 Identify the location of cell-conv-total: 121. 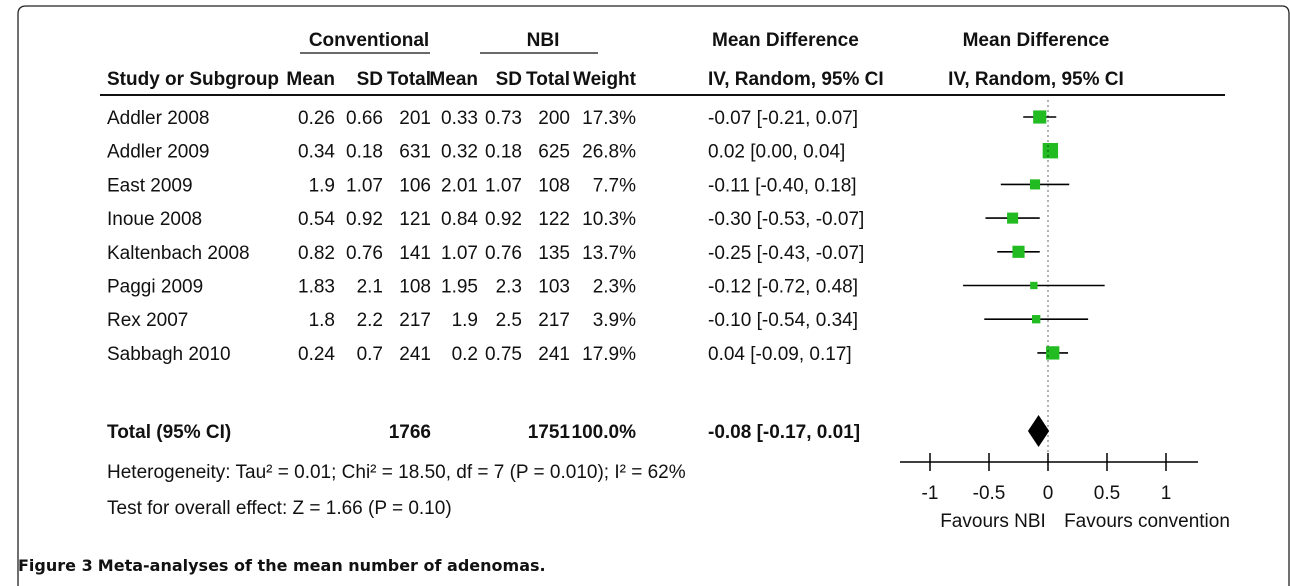
(415, 219).